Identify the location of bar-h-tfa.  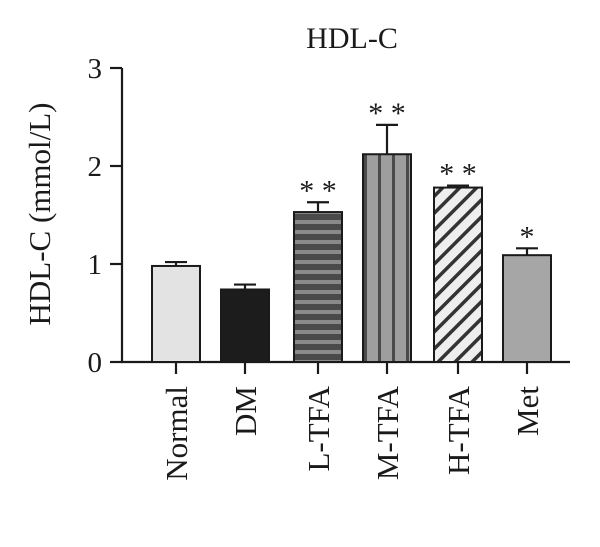
(458, 274).